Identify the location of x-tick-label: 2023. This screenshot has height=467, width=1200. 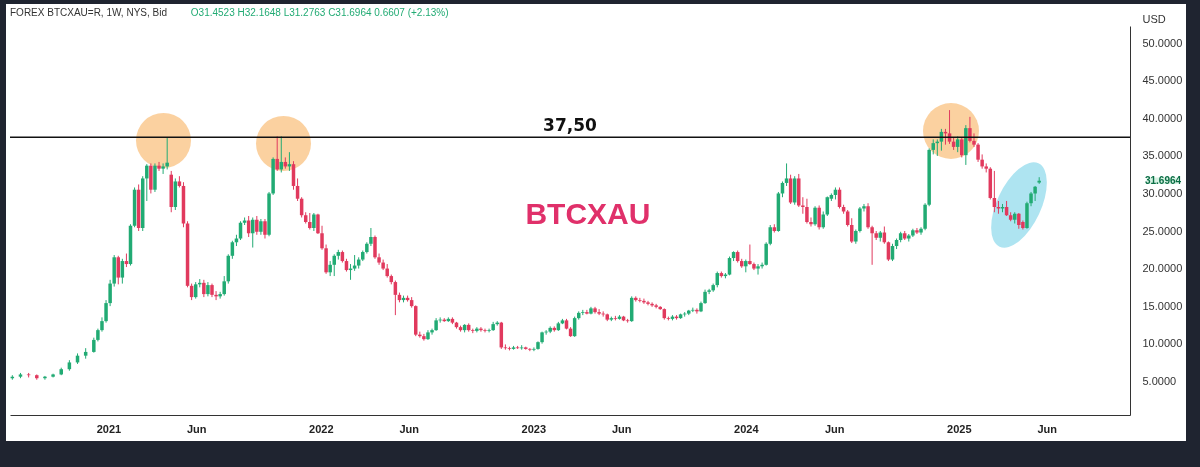
(534, 428).